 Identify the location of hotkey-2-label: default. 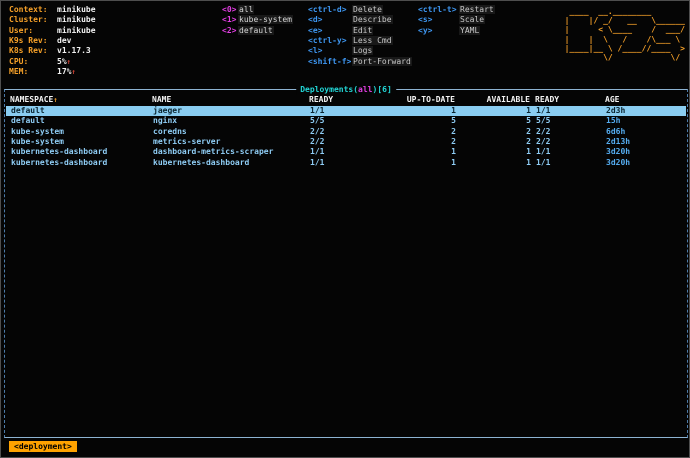
(256, 30).